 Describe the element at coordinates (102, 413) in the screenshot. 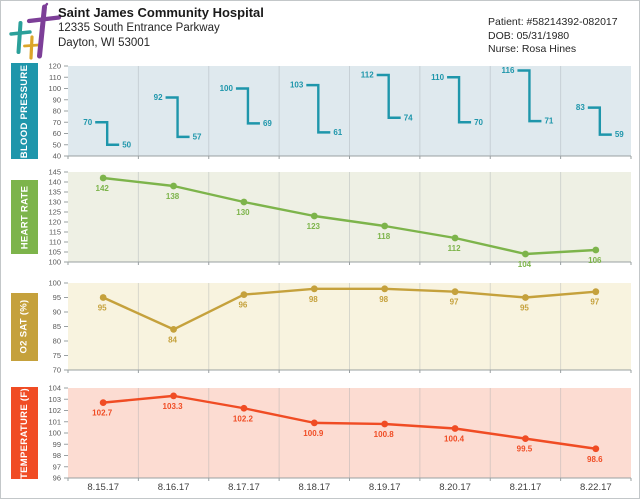

I see `data-label: 102.7` at that location.